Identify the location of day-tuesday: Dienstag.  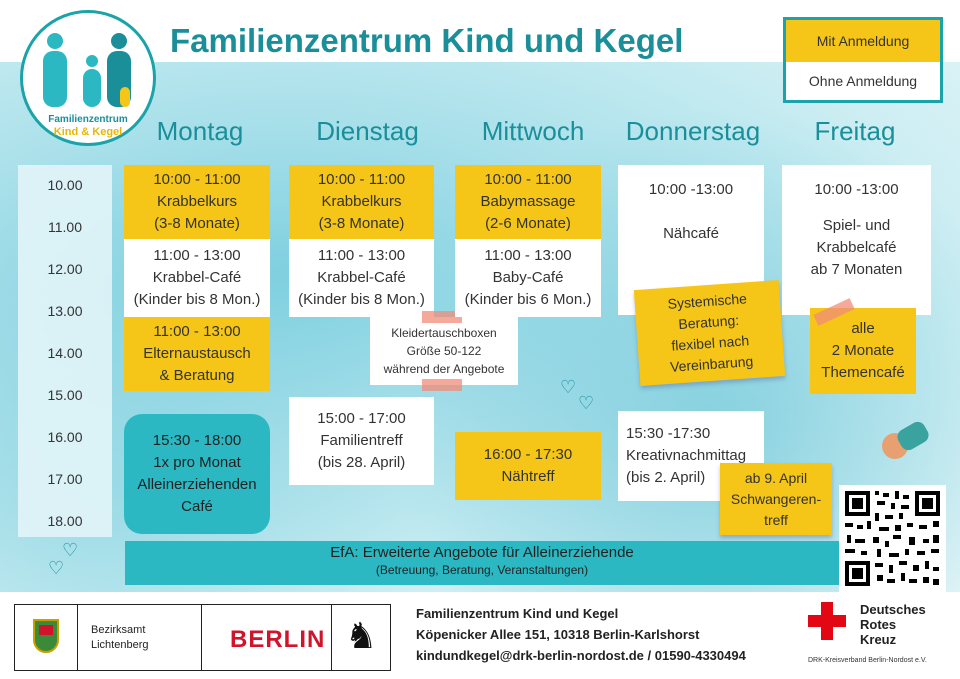
(367, 131).